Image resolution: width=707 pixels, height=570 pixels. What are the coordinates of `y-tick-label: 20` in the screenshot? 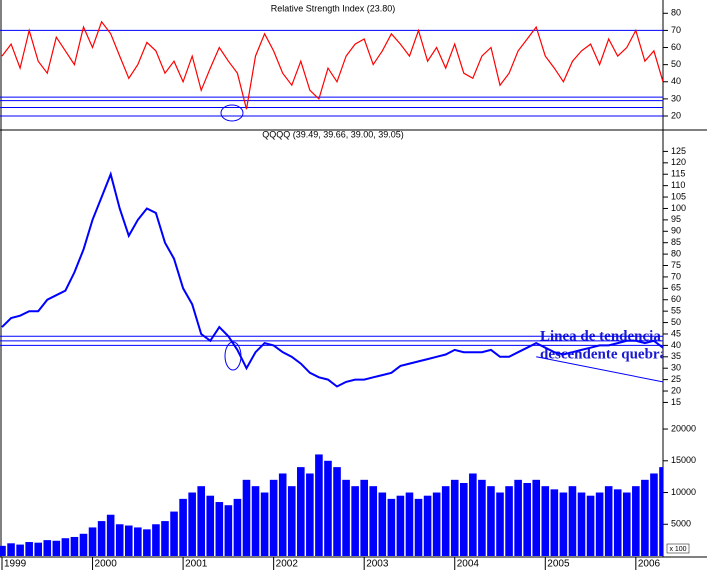 It's located at (676, 390).